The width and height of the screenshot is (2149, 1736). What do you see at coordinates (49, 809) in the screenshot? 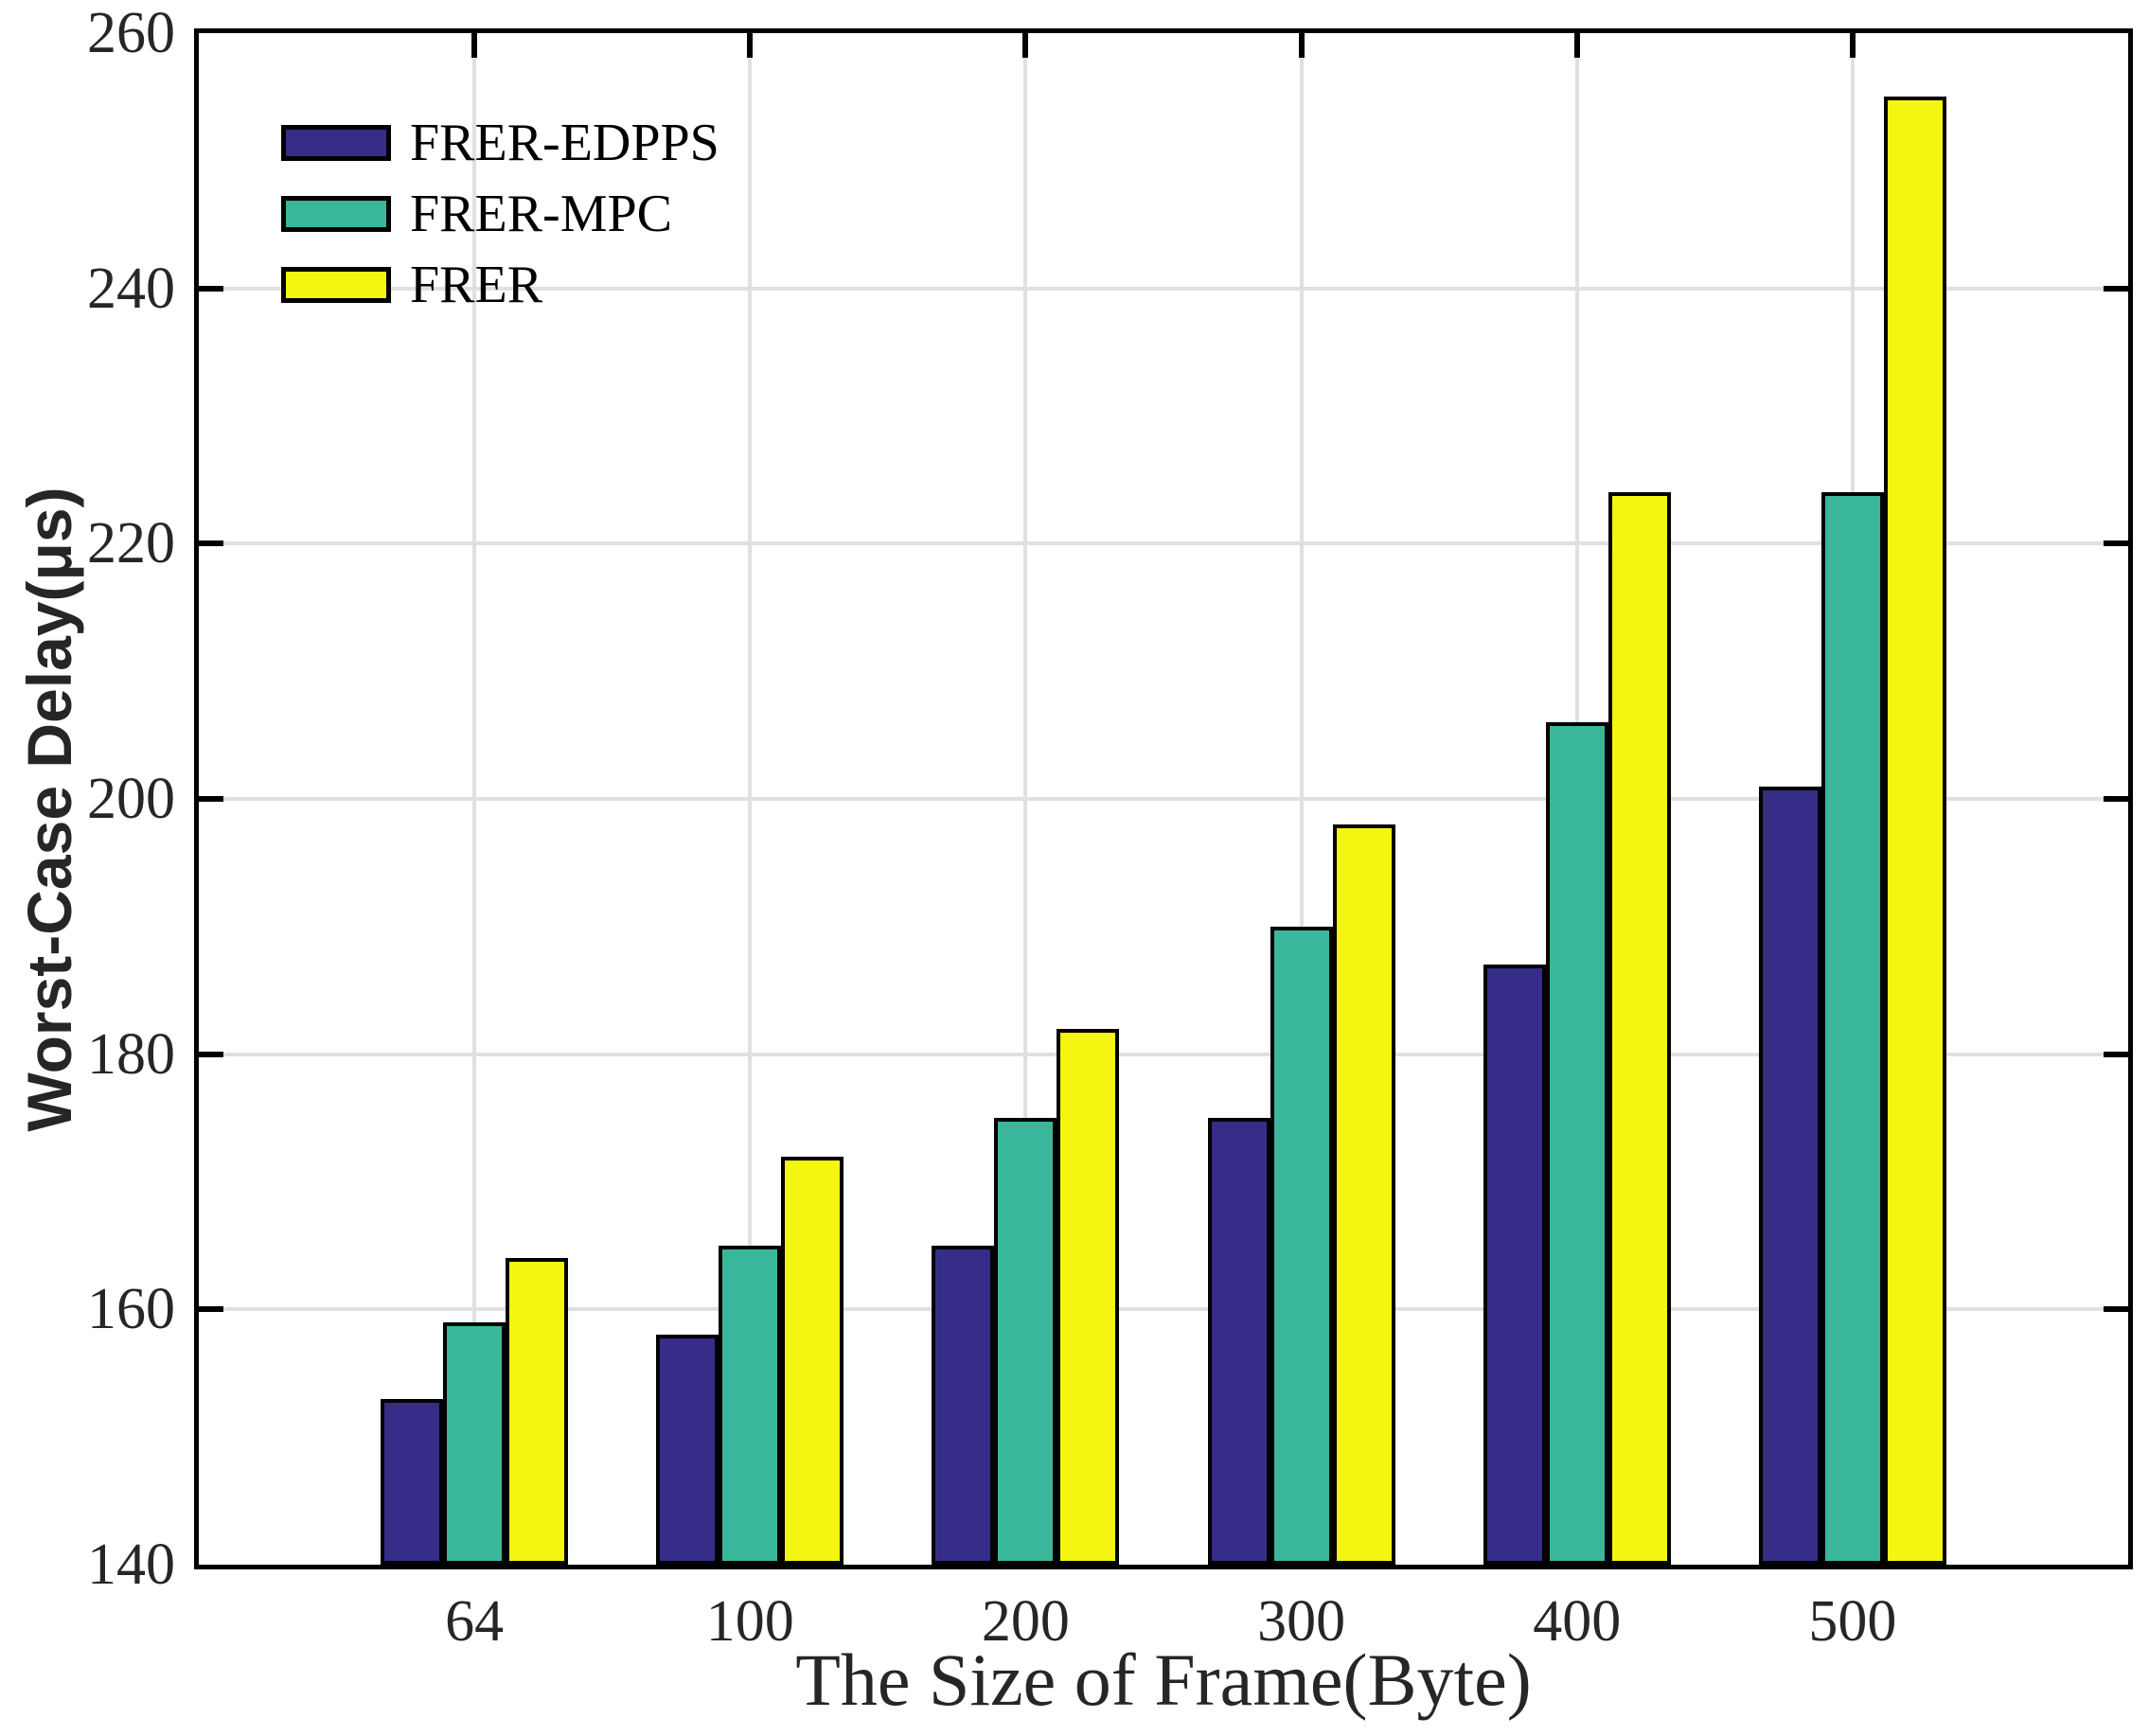
I see `y-axis-label: Worst-Case Delay(μs)` at bounding box center [49, 809].